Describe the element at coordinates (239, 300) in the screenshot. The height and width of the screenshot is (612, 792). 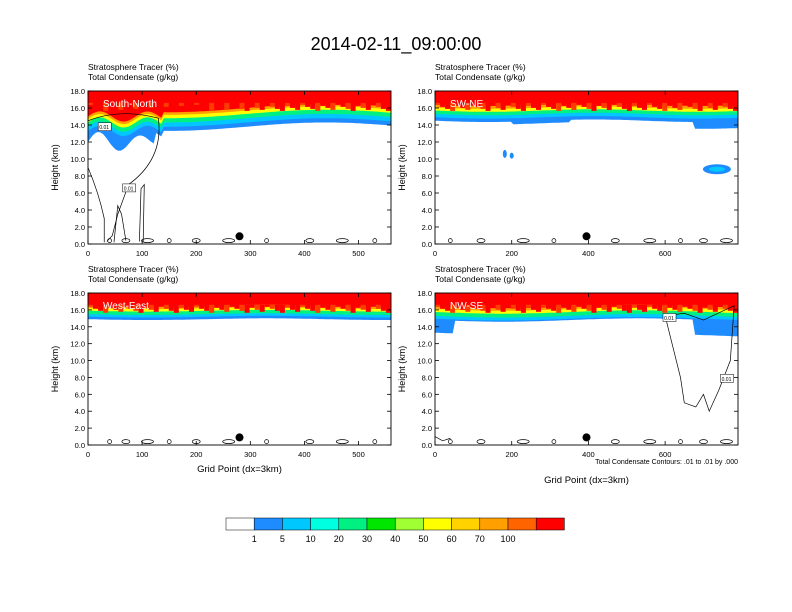
I see `tracer-band` at that location.